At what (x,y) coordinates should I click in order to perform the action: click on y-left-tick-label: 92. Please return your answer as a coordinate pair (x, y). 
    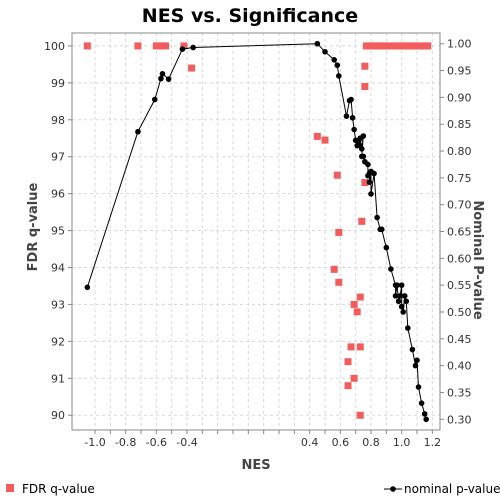
    Looking at the image, I should click on (58, 341).